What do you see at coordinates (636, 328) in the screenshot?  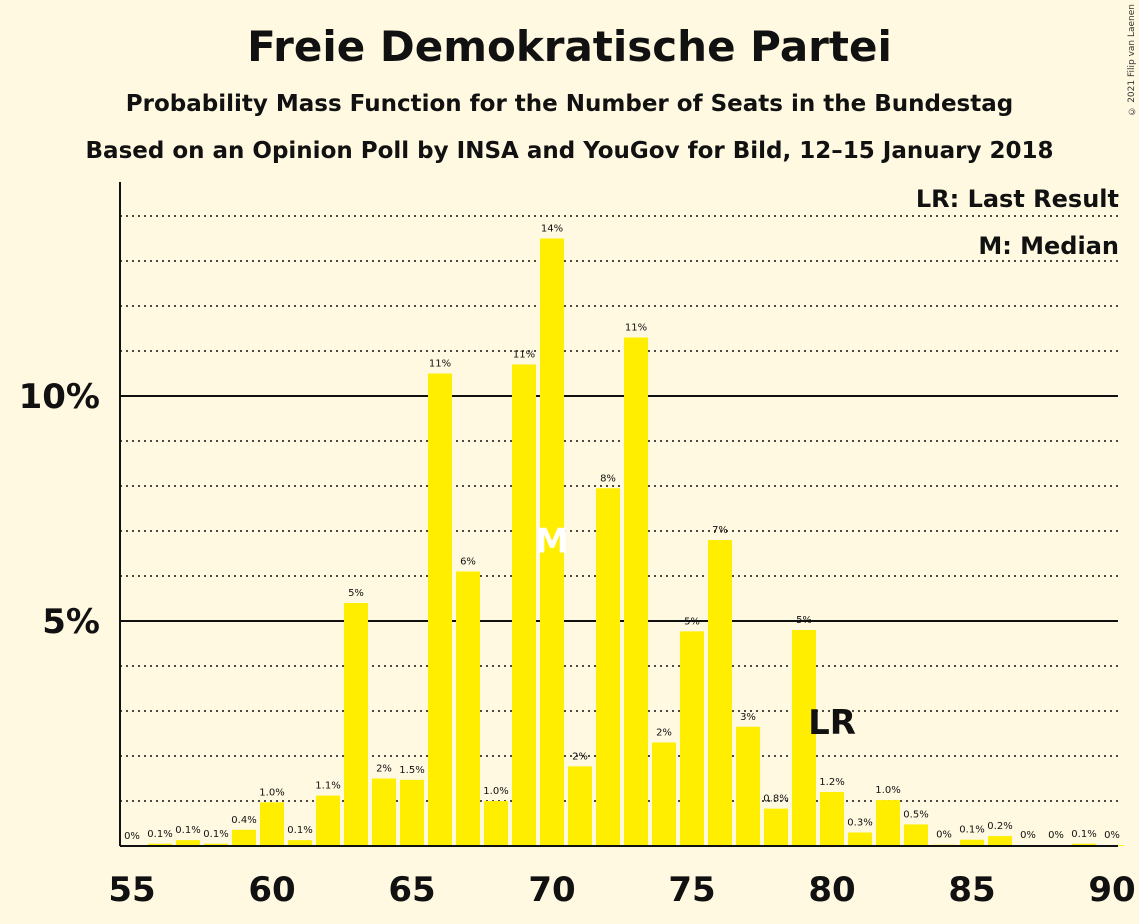 I see `bar-label-seat-73: 11%` at bounding box center [636, 328].